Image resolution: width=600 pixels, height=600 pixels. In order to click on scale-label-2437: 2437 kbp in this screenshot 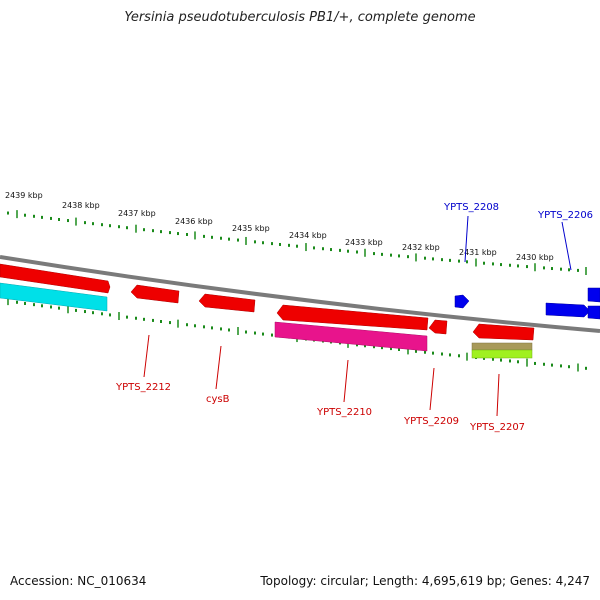, I will do `click(137, 213)`.